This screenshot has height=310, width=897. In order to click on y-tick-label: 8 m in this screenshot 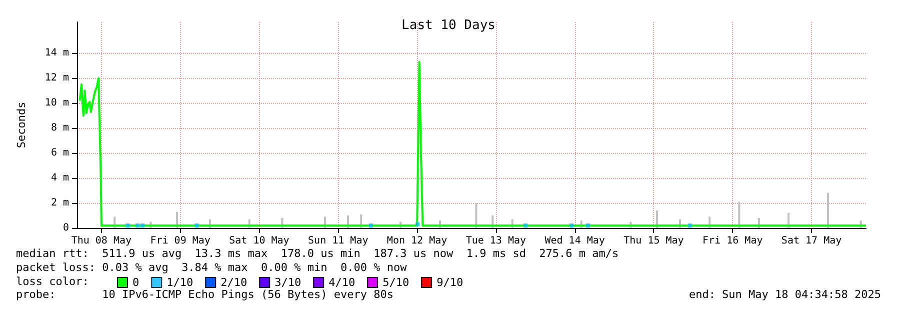, I will do `click(59, 128)`.